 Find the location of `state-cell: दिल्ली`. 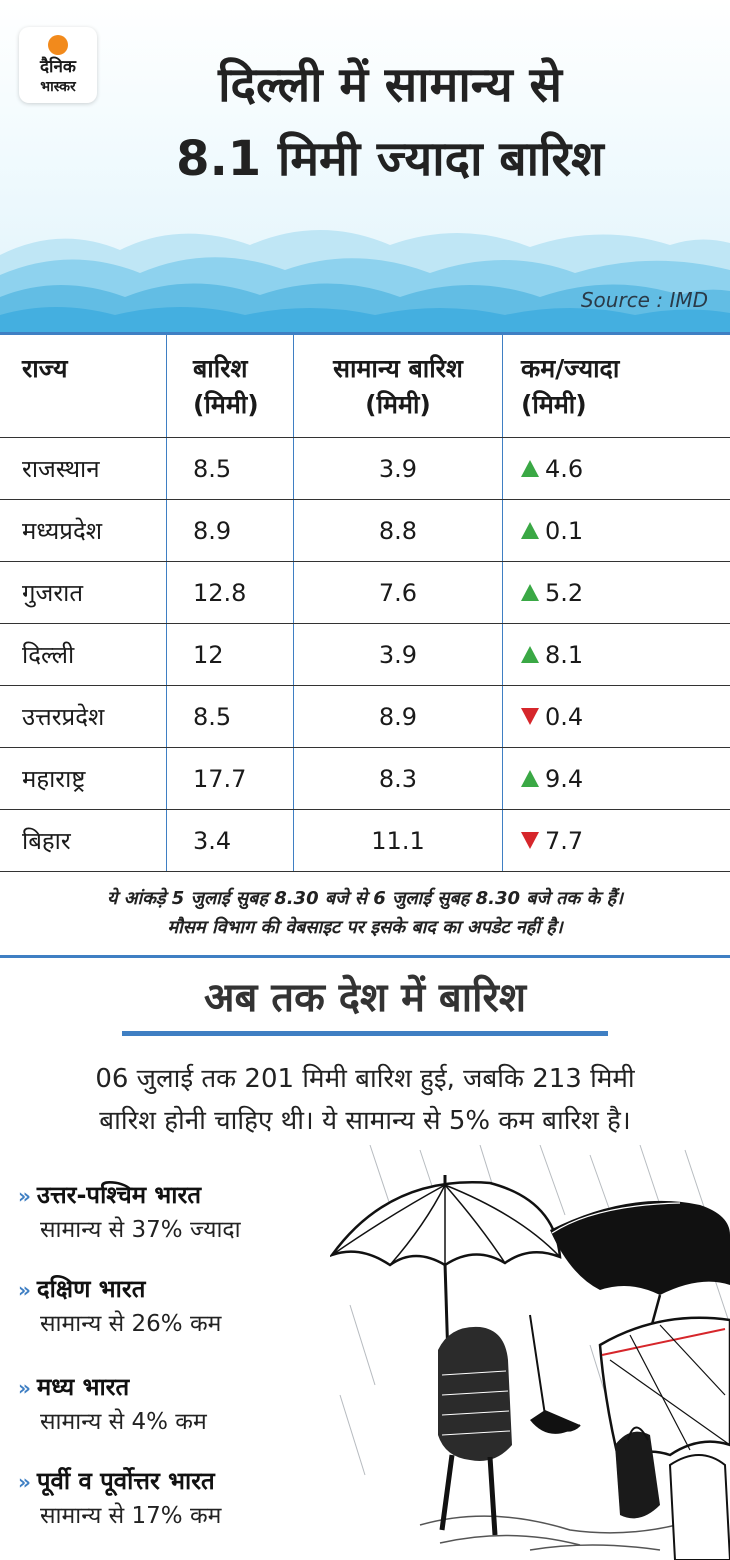

state-cell: दिल्ली is located at coordinates (48, 654).